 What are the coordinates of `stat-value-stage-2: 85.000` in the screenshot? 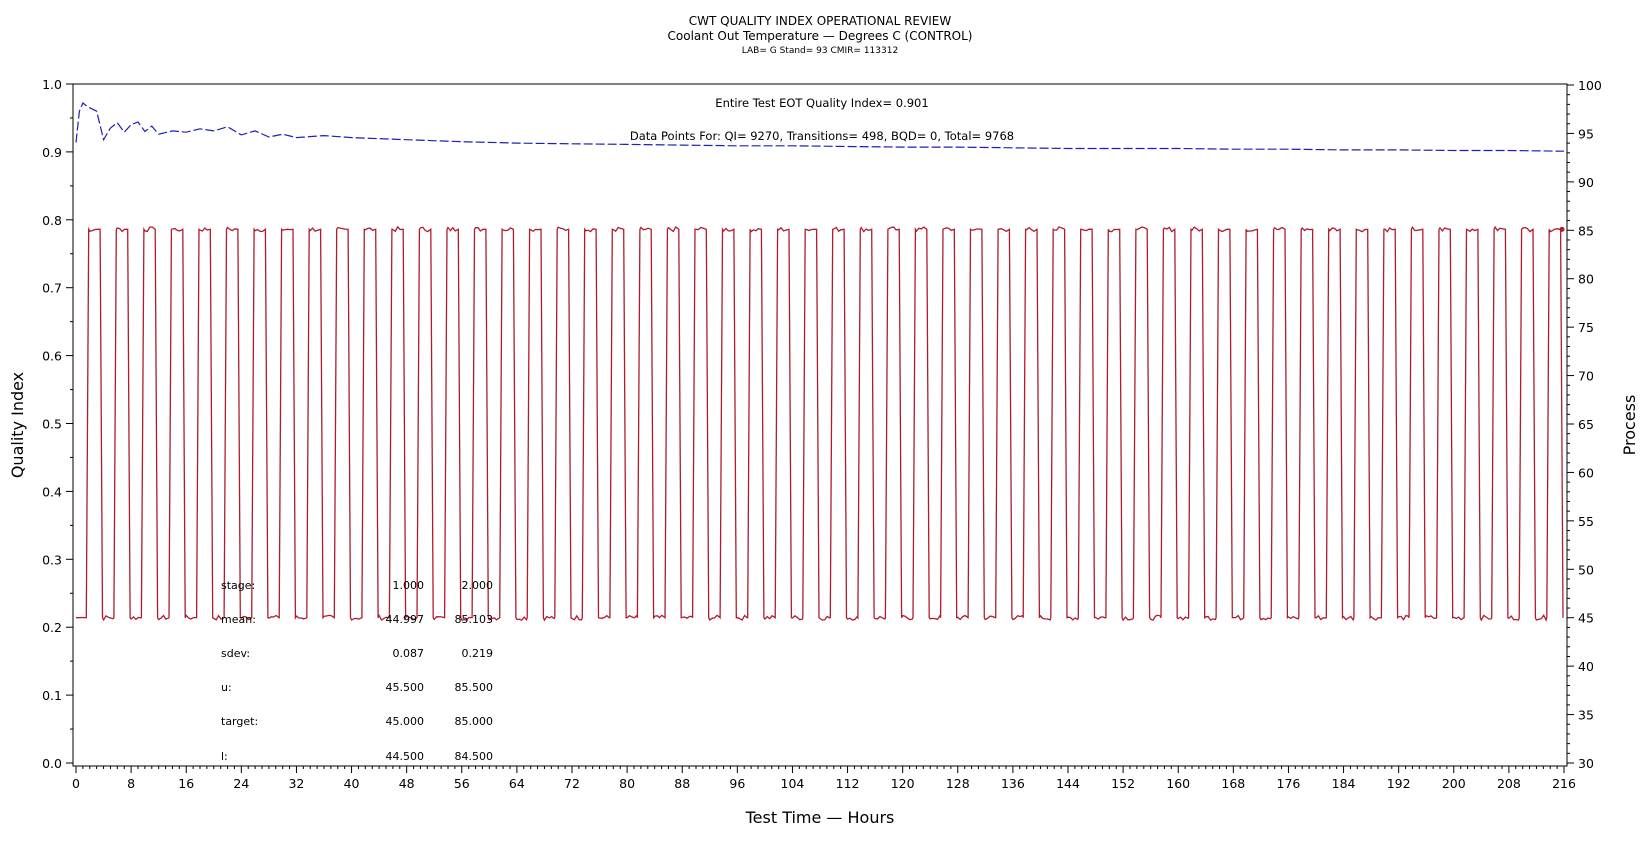 It's located at (474, 721).